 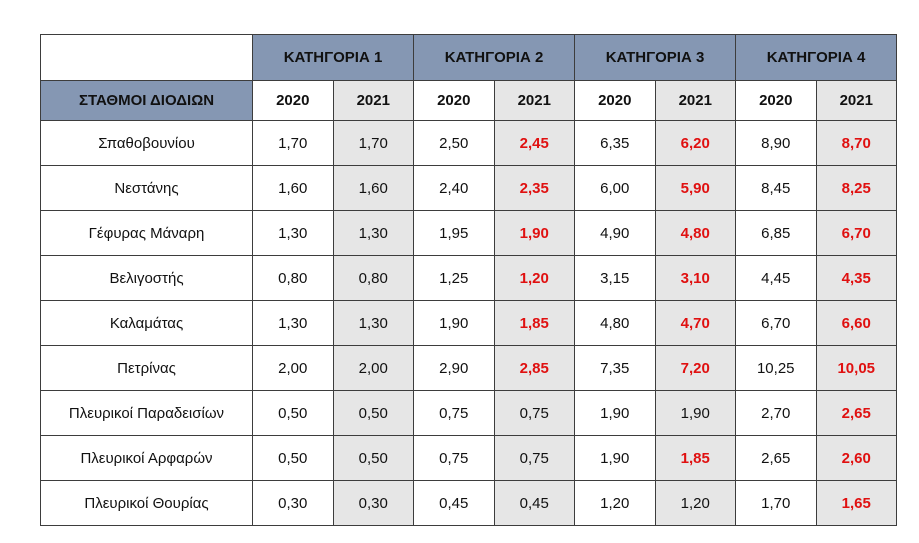 I want to click on table-row: Νεστάνης 1,60 1,60 2,40 2,35 6,00 5,90 8,45 8,25, so click(x=468, y=188).